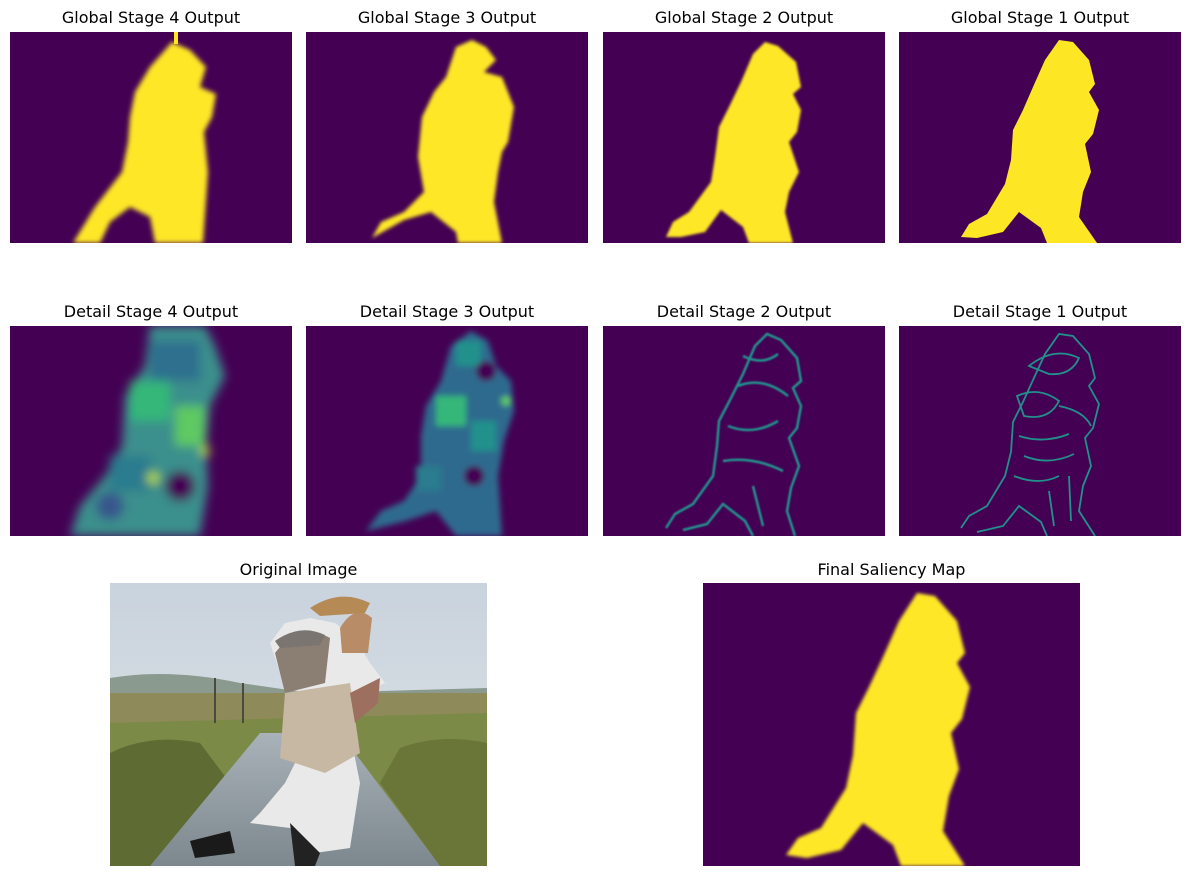 This screenshot has height=876, width=1189. I want to click on global-stage-2-map, so click(744, 137).